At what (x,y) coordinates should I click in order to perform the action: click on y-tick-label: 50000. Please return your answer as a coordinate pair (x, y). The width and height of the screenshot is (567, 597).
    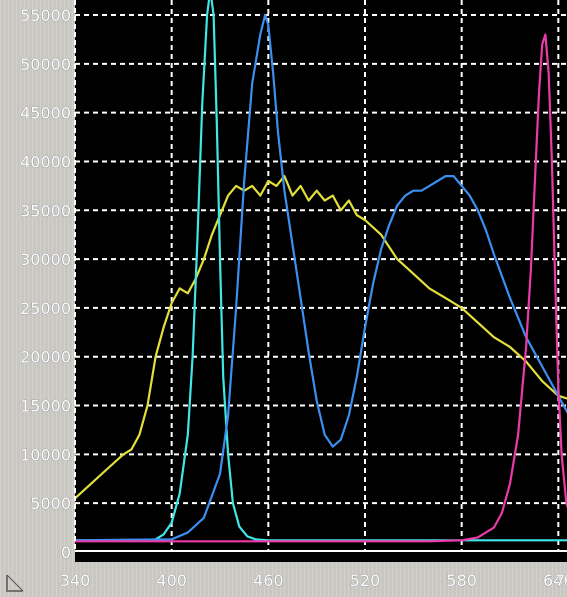
    Looking at the image, I should click on (45, 64).